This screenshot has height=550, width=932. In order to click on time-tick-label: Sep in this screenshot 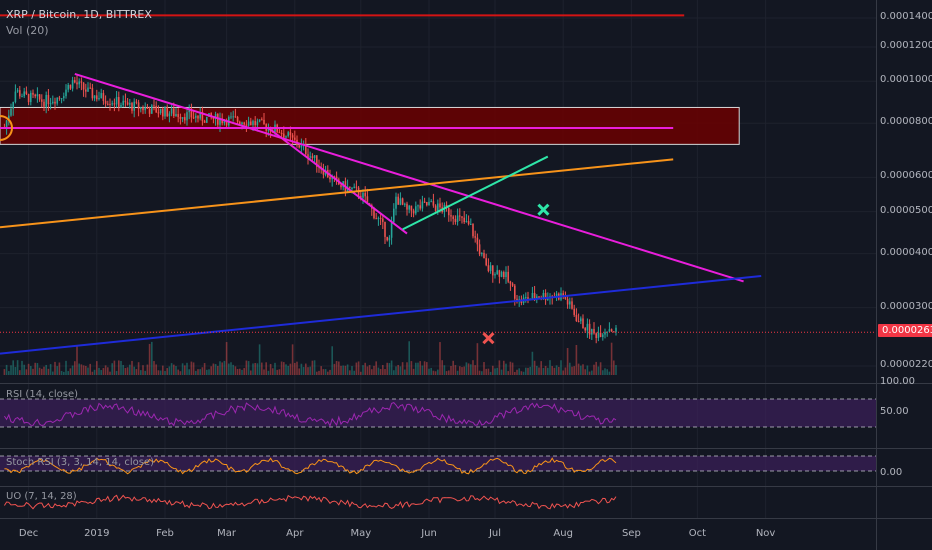, I will do `click(631, 533)`.